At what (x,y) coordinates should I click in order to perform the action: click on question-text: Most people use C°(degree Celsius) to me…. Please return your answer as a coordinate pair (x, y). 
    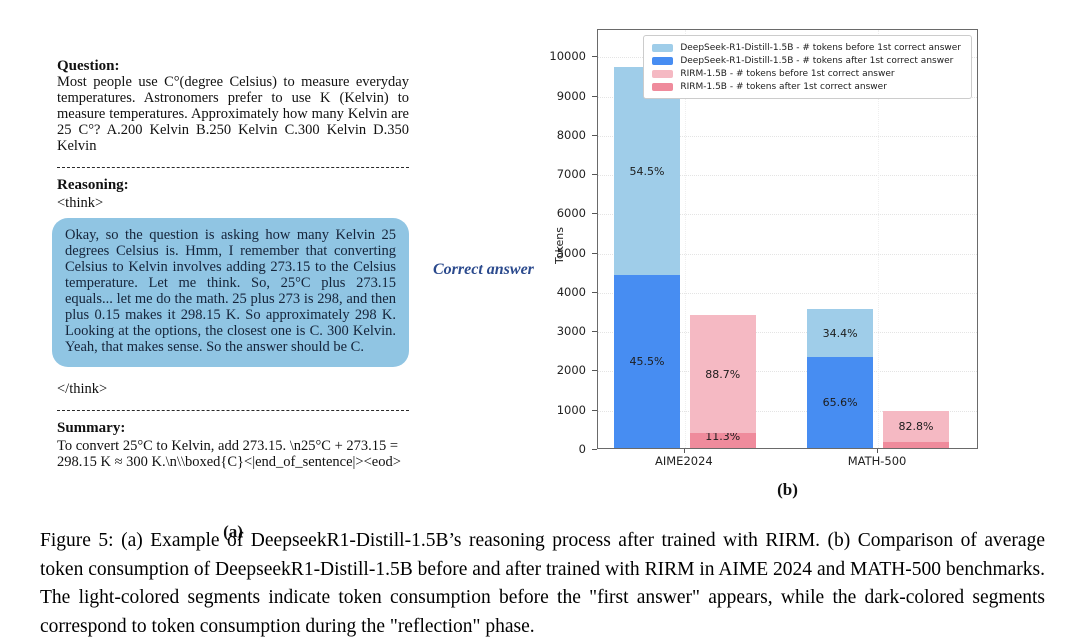
    Looking at the image, I should click on (233, 114).